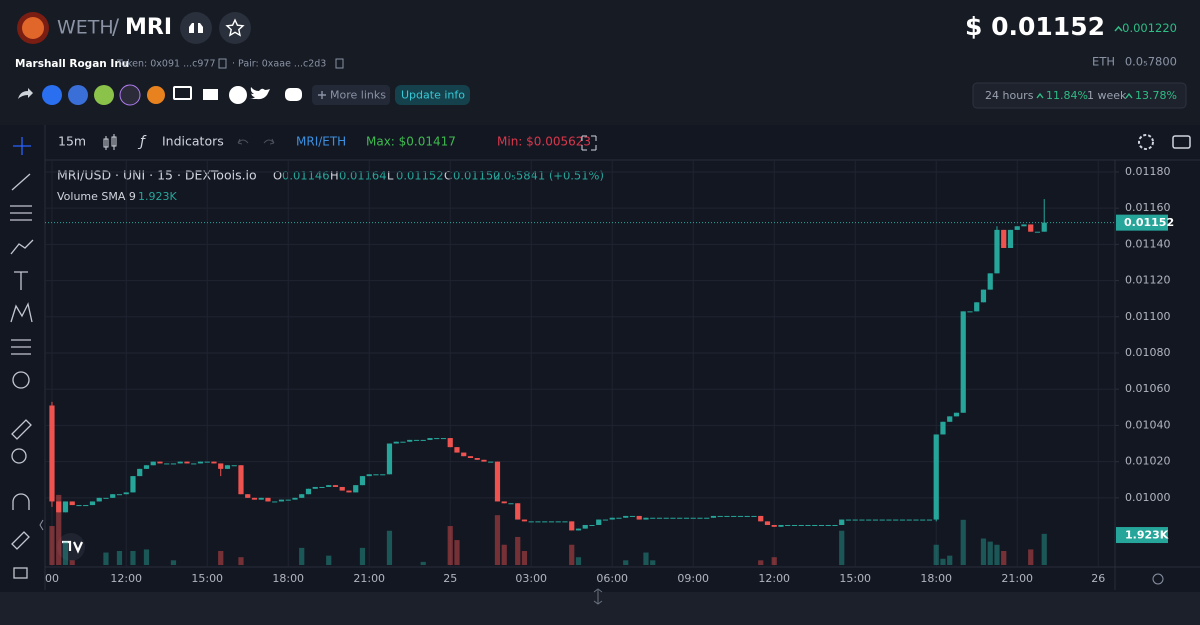 The width and height of the screenshot is (1200, 625). Describe the element at coordinates (20, 573) in the screenshot. I see `lock-tool` at that location.